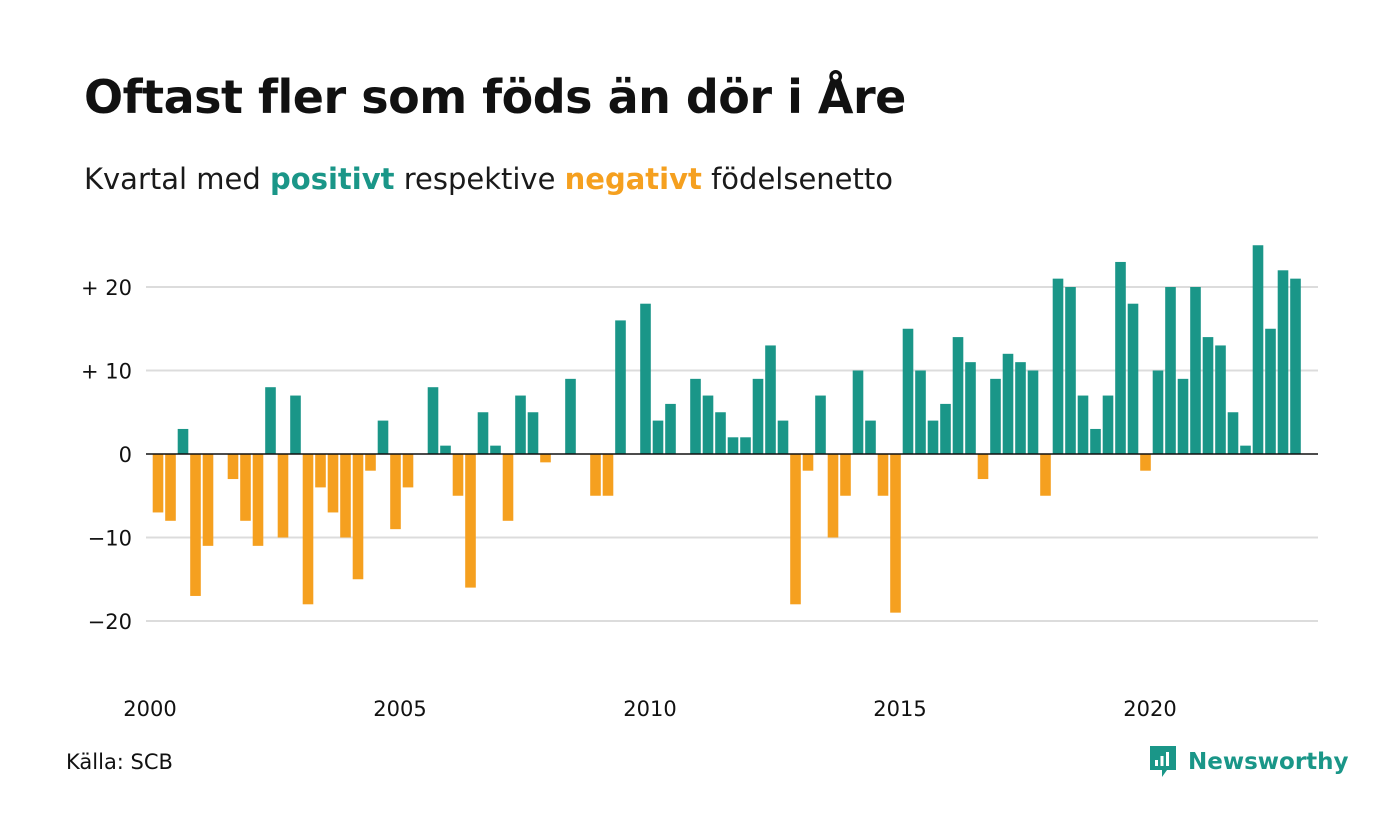  I want to click on y-tick-label: −20, so click(110, 622).